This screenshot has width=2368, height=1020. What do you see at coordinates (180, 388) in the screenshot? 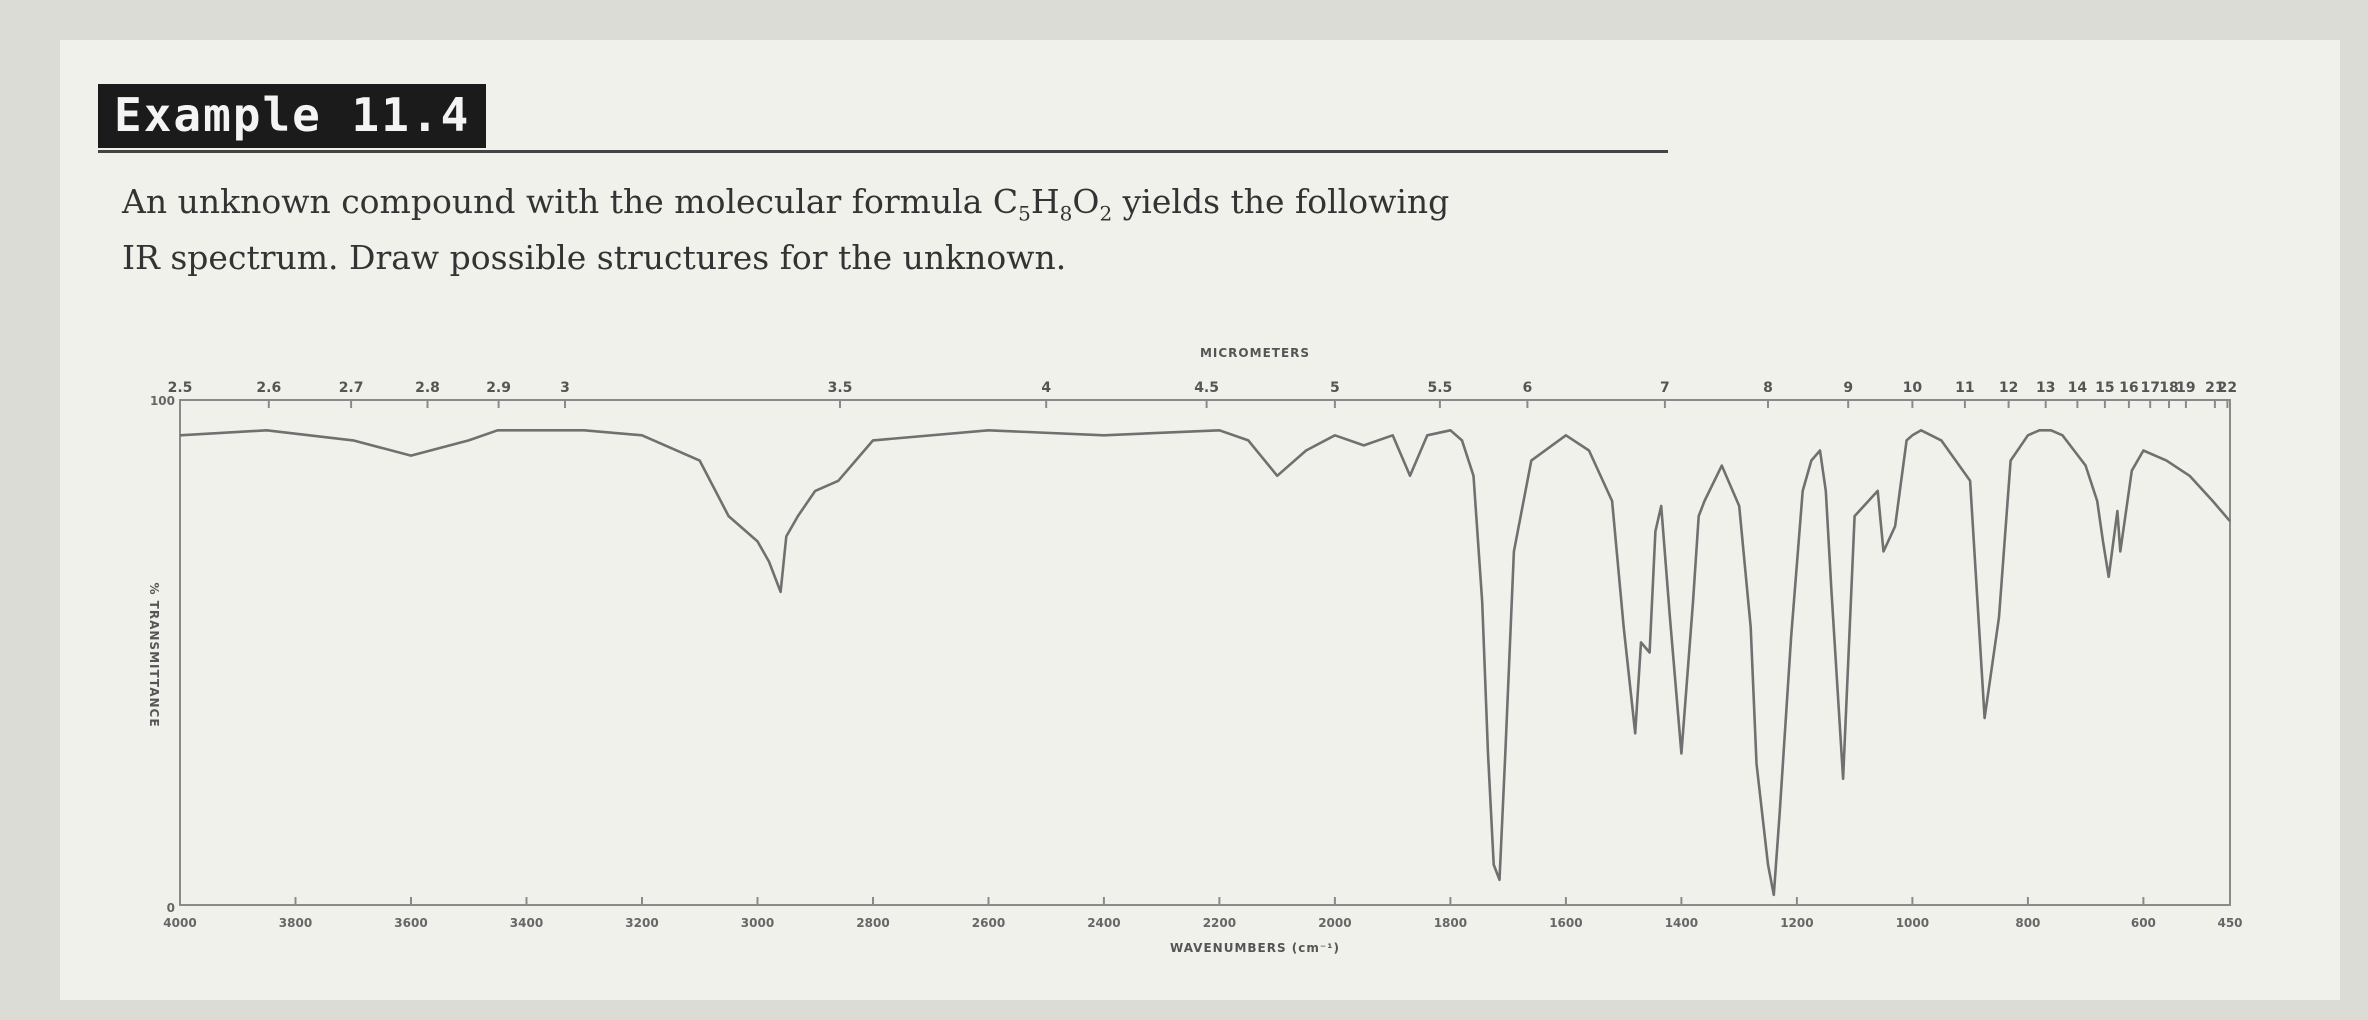
I see `micrometer-tick-0: 2.5` at bounding box center [180, 388].